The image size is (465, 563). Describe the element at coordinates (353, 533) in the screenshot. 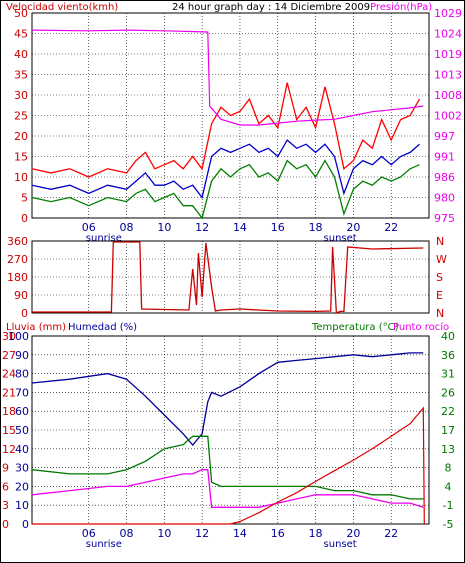

I see `bottom-x-tick-label: 20` at that location.